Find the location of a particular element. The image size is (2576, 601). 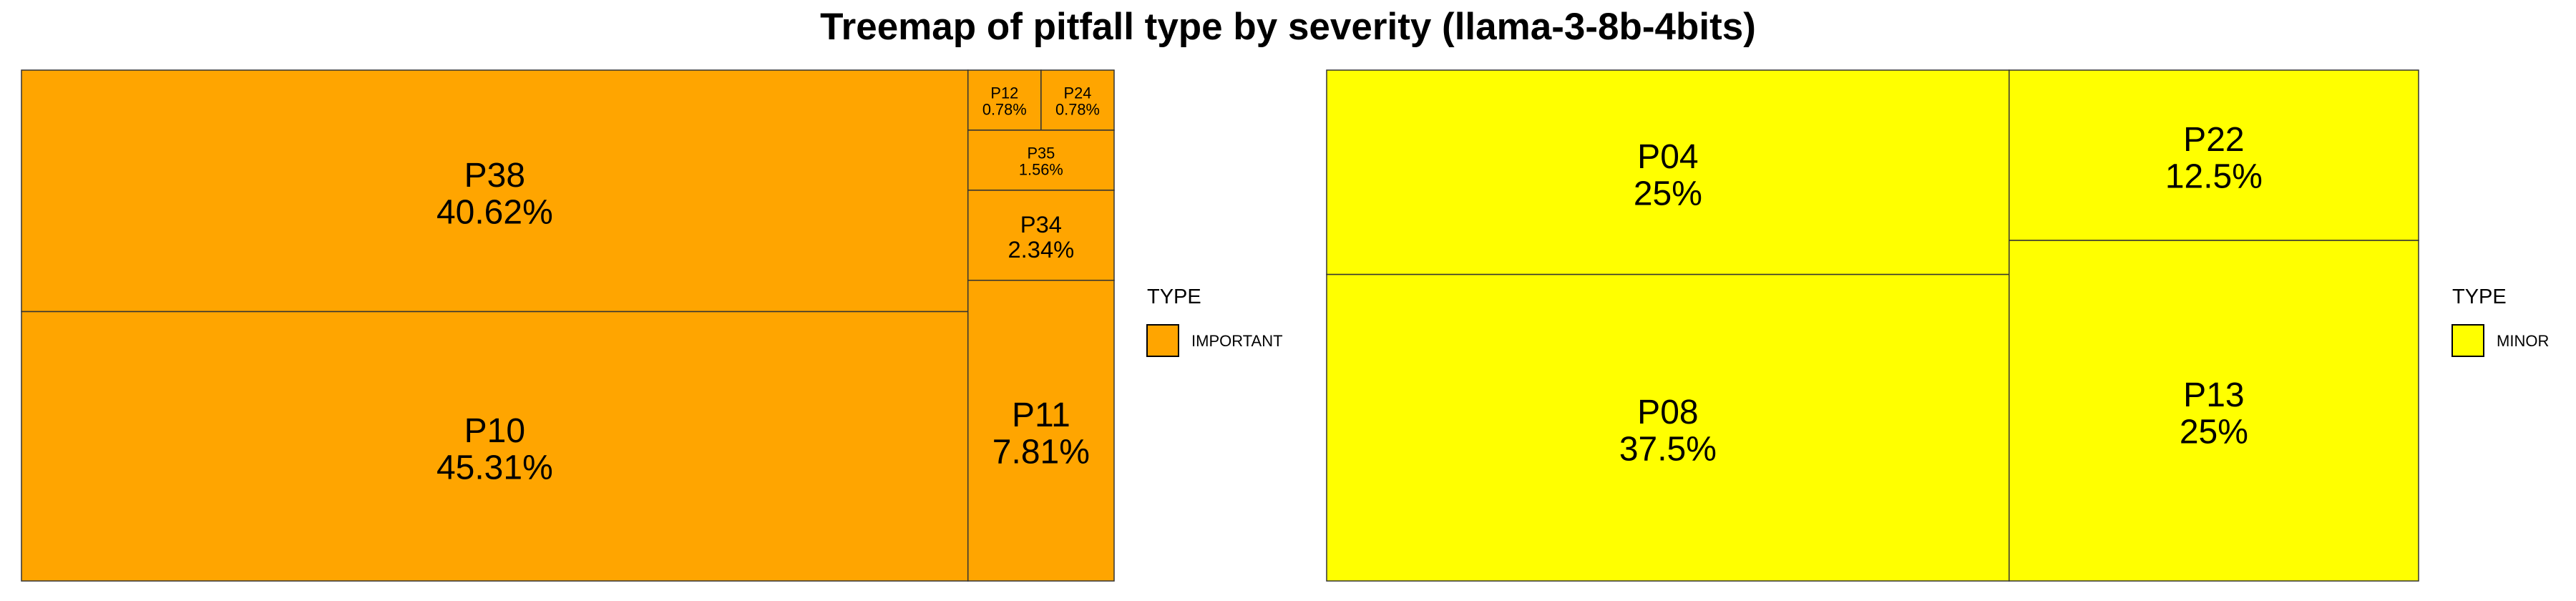

tile-rect-p38 is located at coordinates (495, 191).